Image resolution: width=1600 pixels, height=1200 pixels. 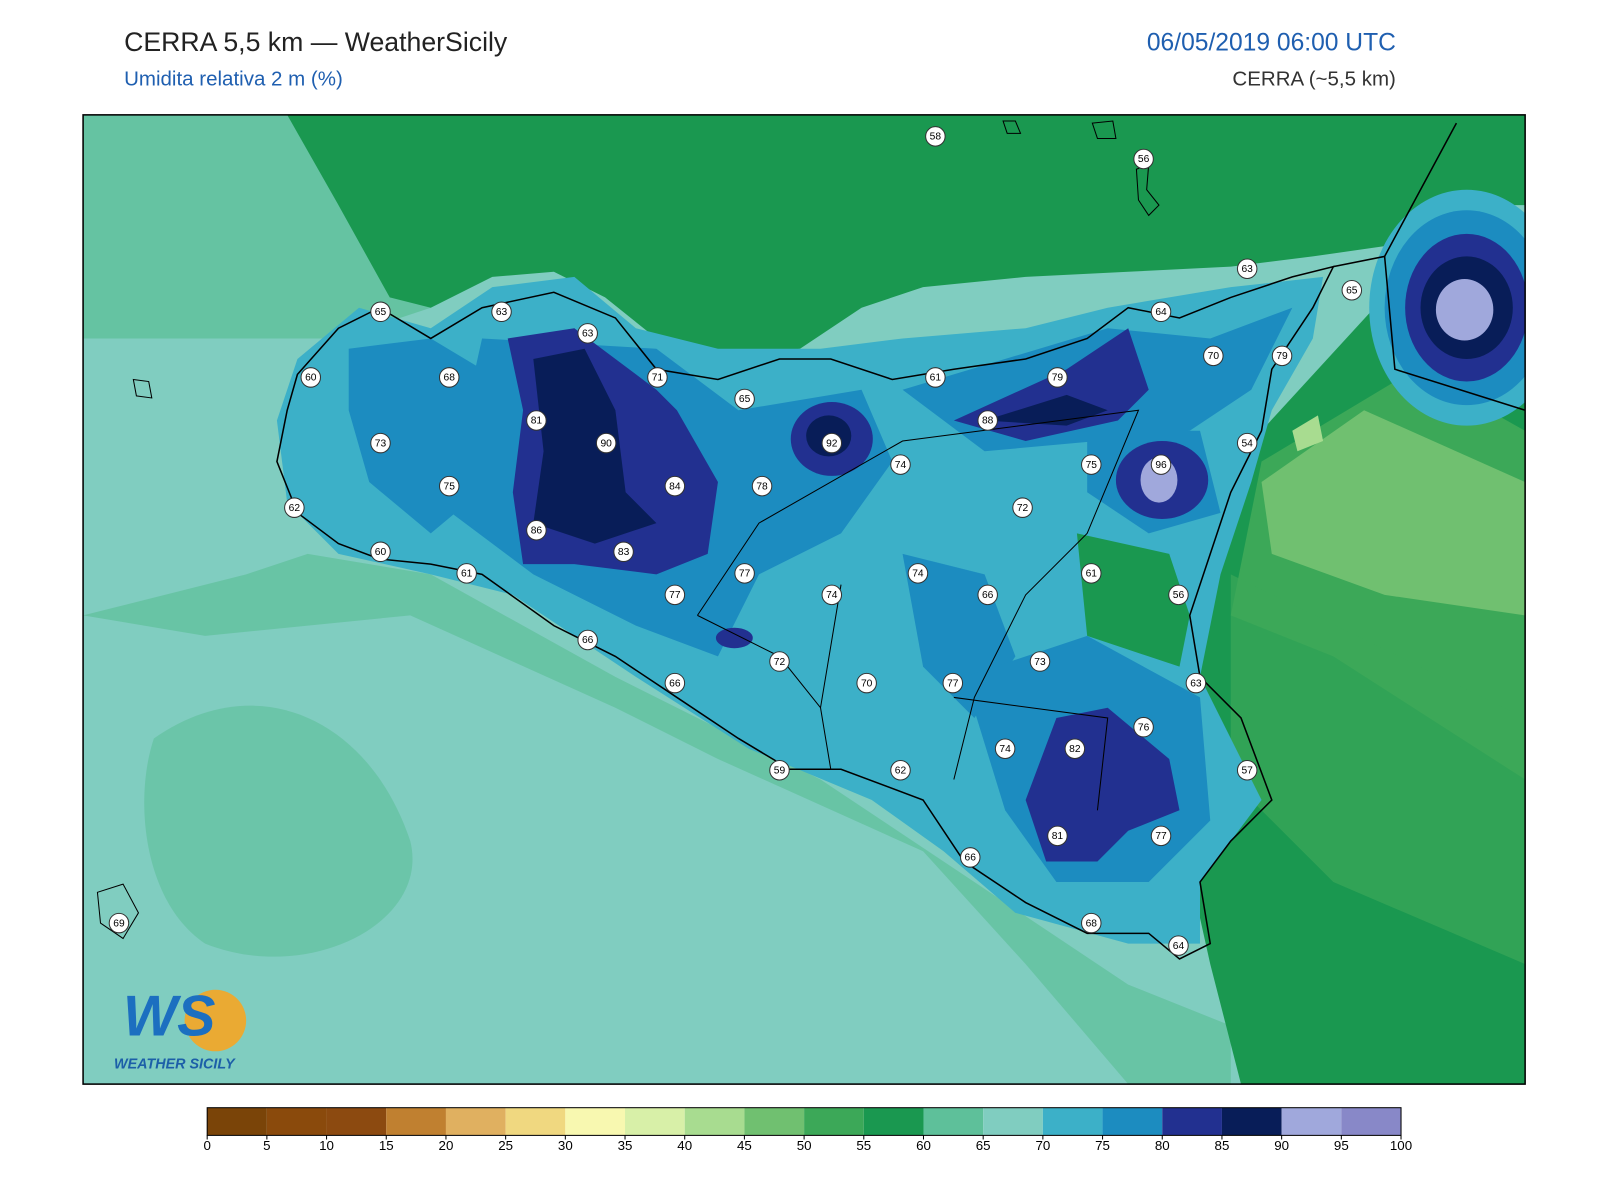 What do you see at coordinates (505, 1145) in the screenshot?
I see `colorbar-tick-label: 25` at bounding box center [505, 1145].